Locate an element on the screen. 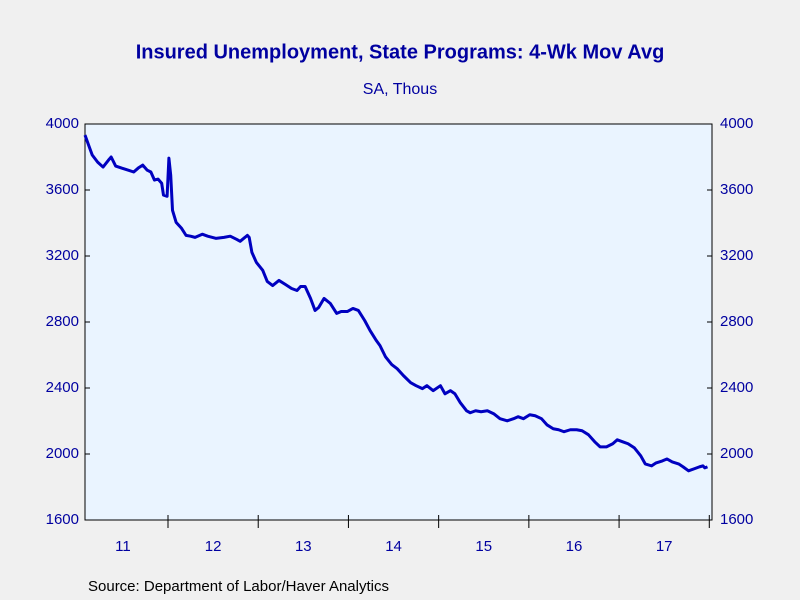 The height and width of the screenshot is (600, 800). y-tick-label: 4000 is located at coordinates (62, 123).